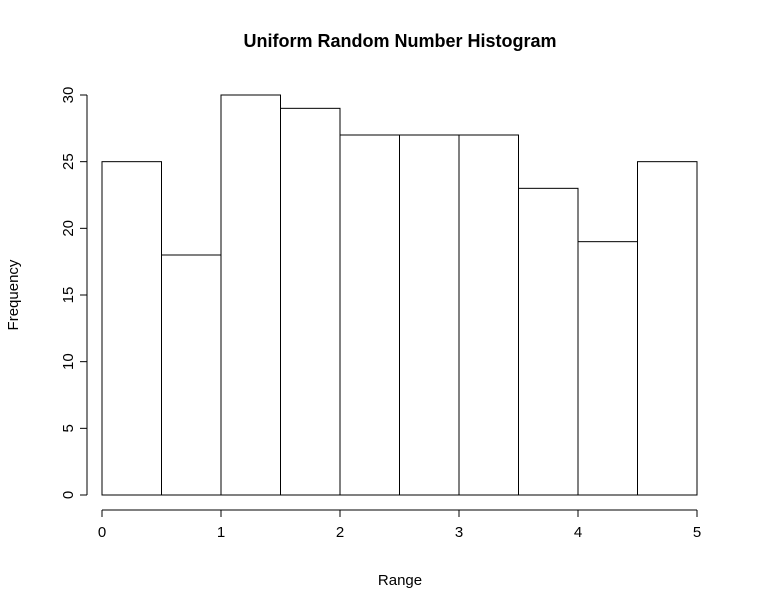 Image resolution: width=761 pixels, height=609 pixels. Describe the element at coordinates (102, 532) in the screenshot. I see `x-tick-label: 0` at that location.